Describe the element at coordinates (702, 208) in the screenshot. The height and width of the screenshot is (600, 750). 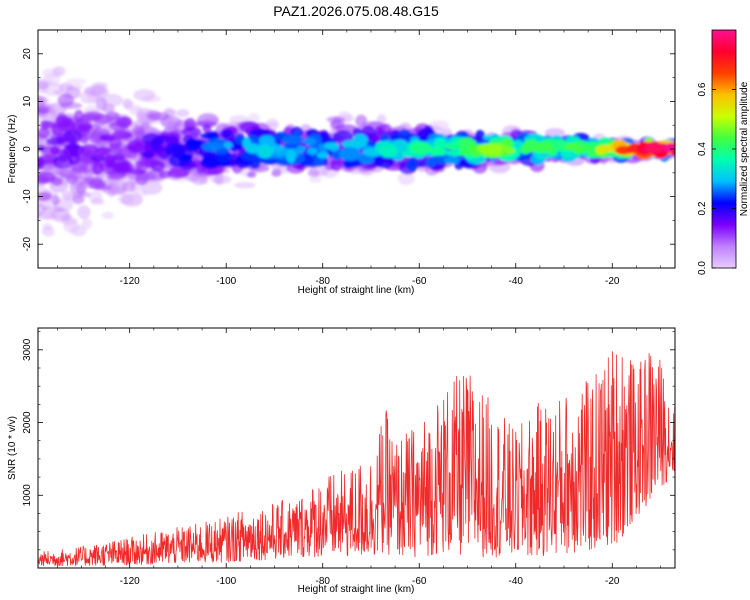
I see `colorbar-tick-label: 0.2` at that location.